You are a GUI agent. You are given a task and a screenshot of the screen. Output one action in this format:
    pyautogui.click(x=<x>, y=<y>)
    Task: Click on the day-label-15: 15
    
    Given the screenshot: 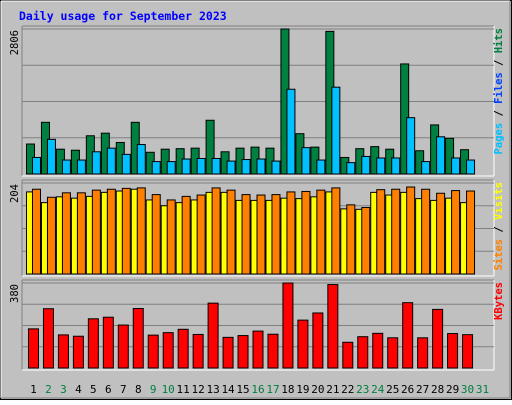 What is the action you would take?
    pyautogui.click(x=242, y=389)
    